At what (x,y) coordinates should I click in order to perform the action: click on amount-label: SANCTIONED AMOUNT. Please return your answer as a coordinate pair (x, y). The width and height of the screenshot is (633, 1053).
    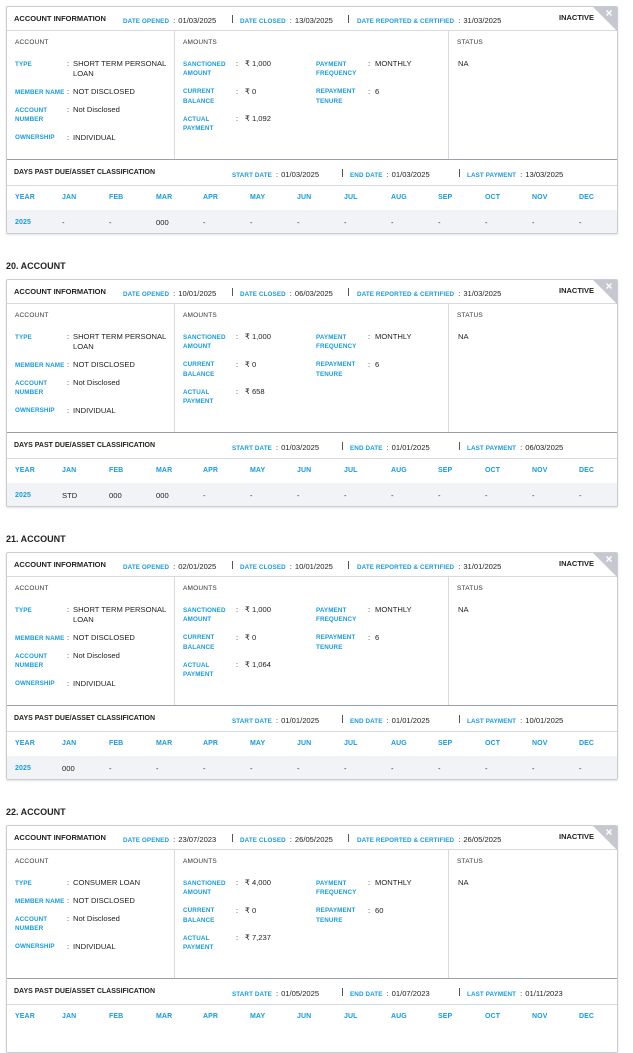
    Looking at the image, I should click on (204, 69).